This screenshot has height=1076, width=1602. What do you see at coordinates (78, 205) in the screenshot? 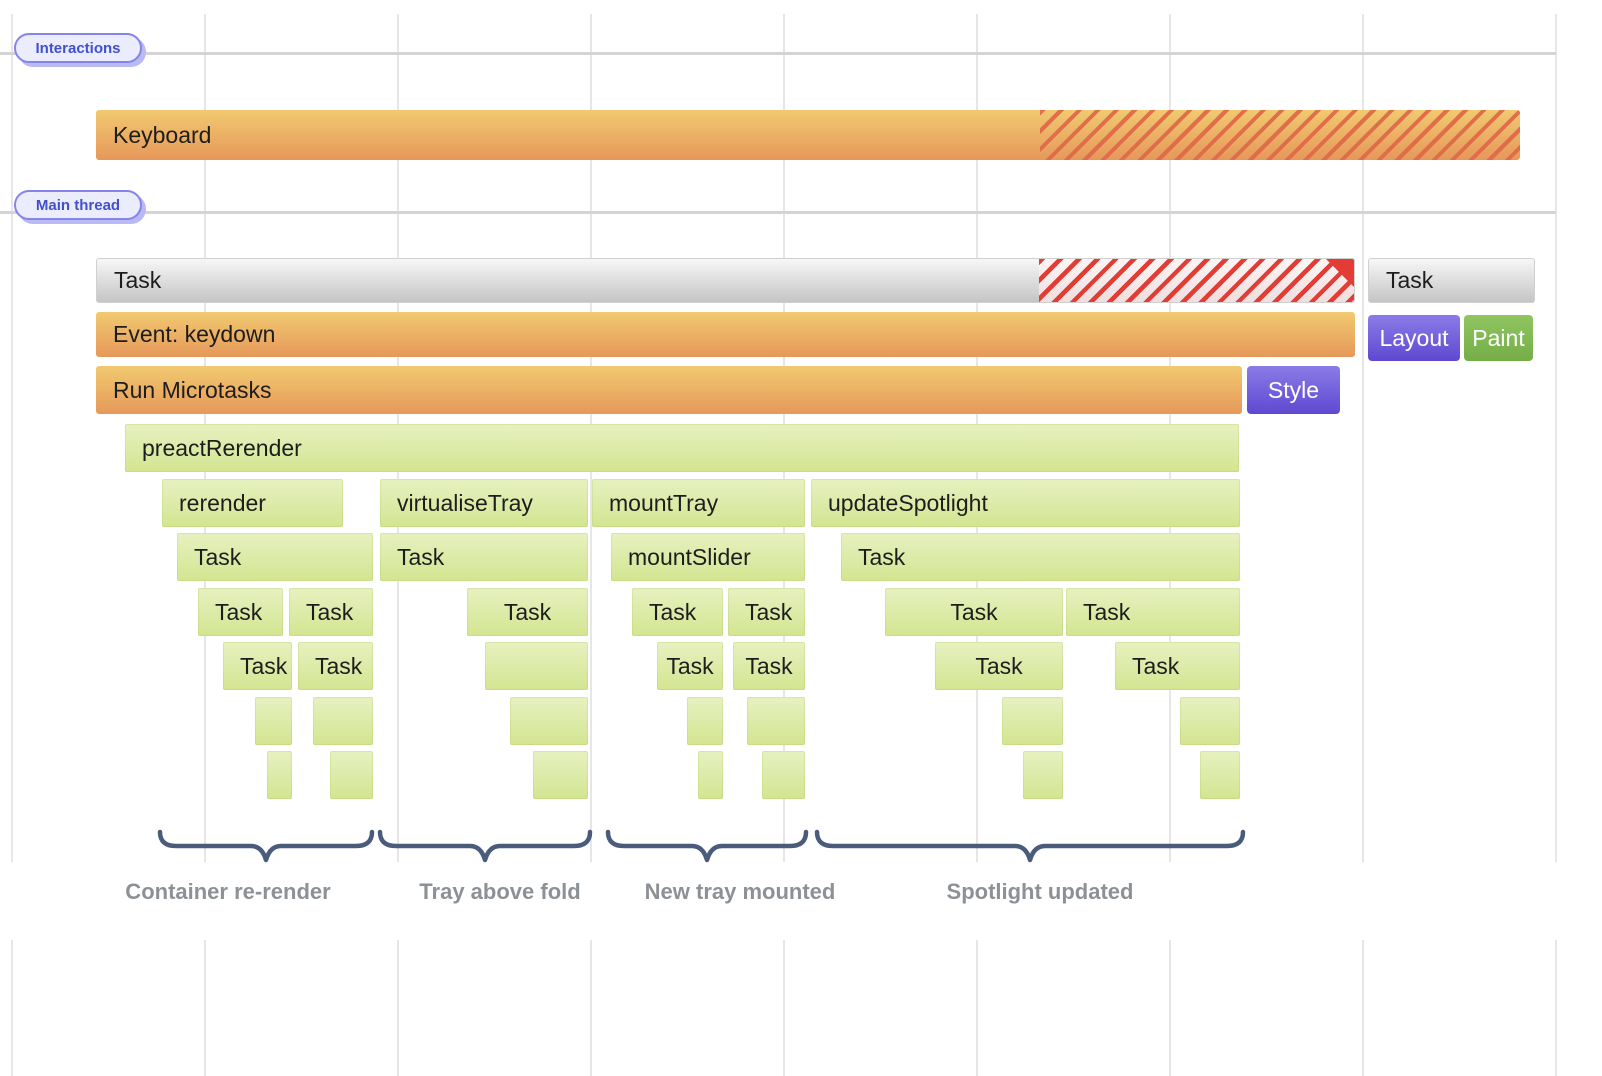
I see `track-pill-main-thread: Main thread` at bounding box center [78, 205].